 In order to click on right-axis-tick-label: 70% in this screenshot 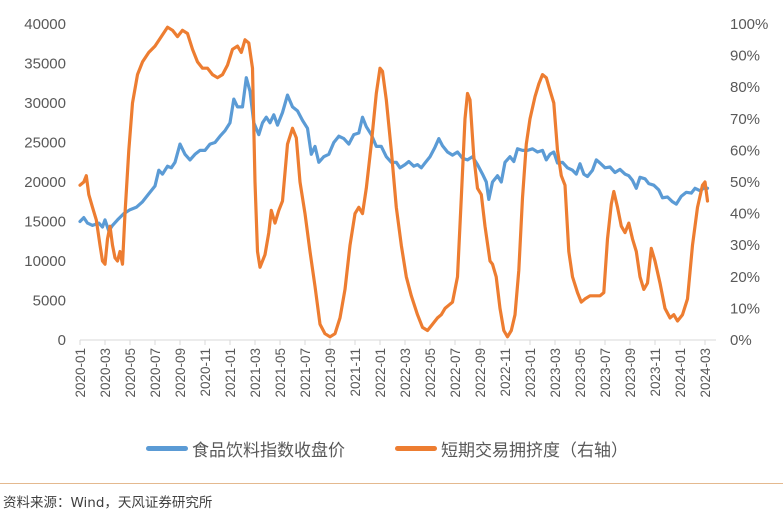, I will do `click(745, 119)`.